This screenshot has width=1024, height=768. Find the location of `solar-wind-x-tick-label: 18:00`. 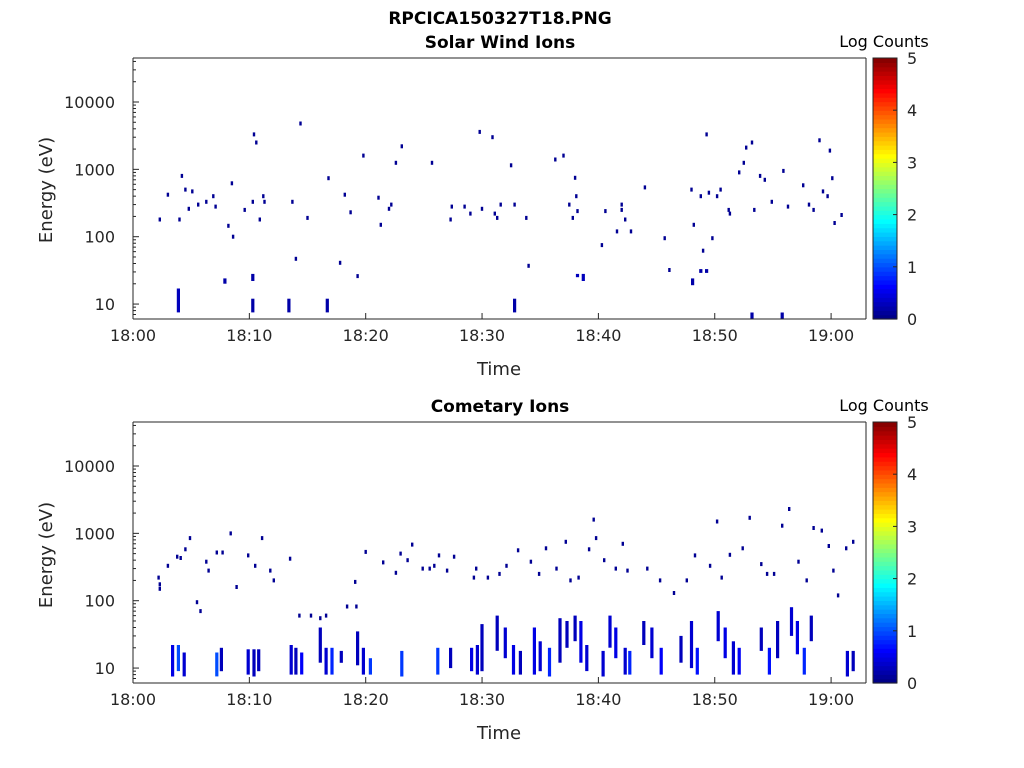

solar-wind-x-tick-label: 18:00 is located at coordinates (133, 335).